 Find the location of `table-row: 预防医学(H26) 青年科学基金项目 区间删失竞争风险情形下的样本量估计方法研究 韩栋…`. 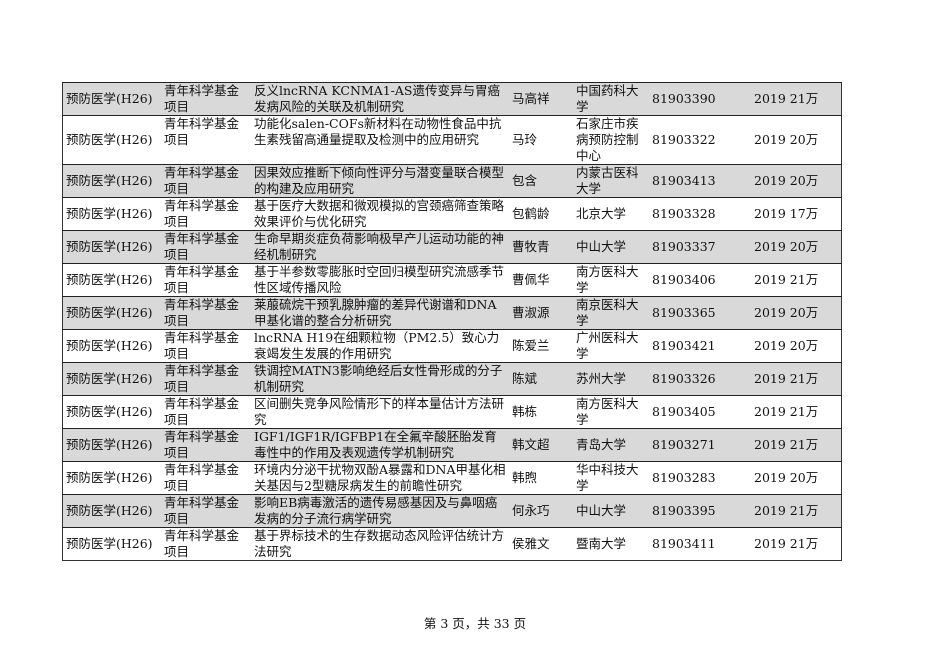

table-row: 预防医学(H26) 青年科学基金项目 区间删失竞争风险情形下的样本量估计方法研究 韩栋… is located at coordinates (452, 412).